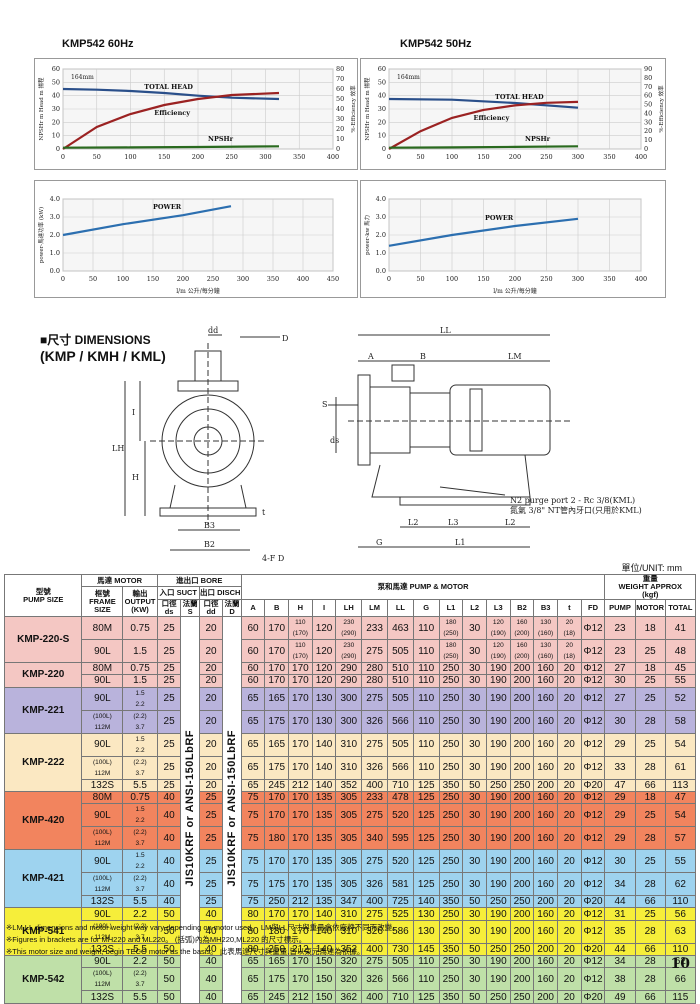 The image size is (700, 1004). Describe the element at coordinates (522, 608) in the screenshot. I see `th-col-b2: B2` at that location.